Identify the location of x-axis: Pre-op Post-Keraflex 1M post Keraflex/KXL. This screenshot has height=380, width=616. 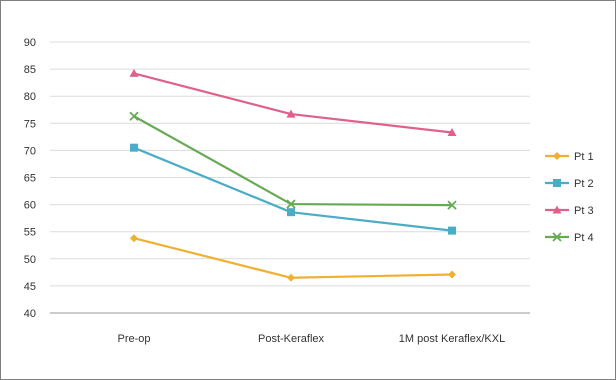
(311, 339).